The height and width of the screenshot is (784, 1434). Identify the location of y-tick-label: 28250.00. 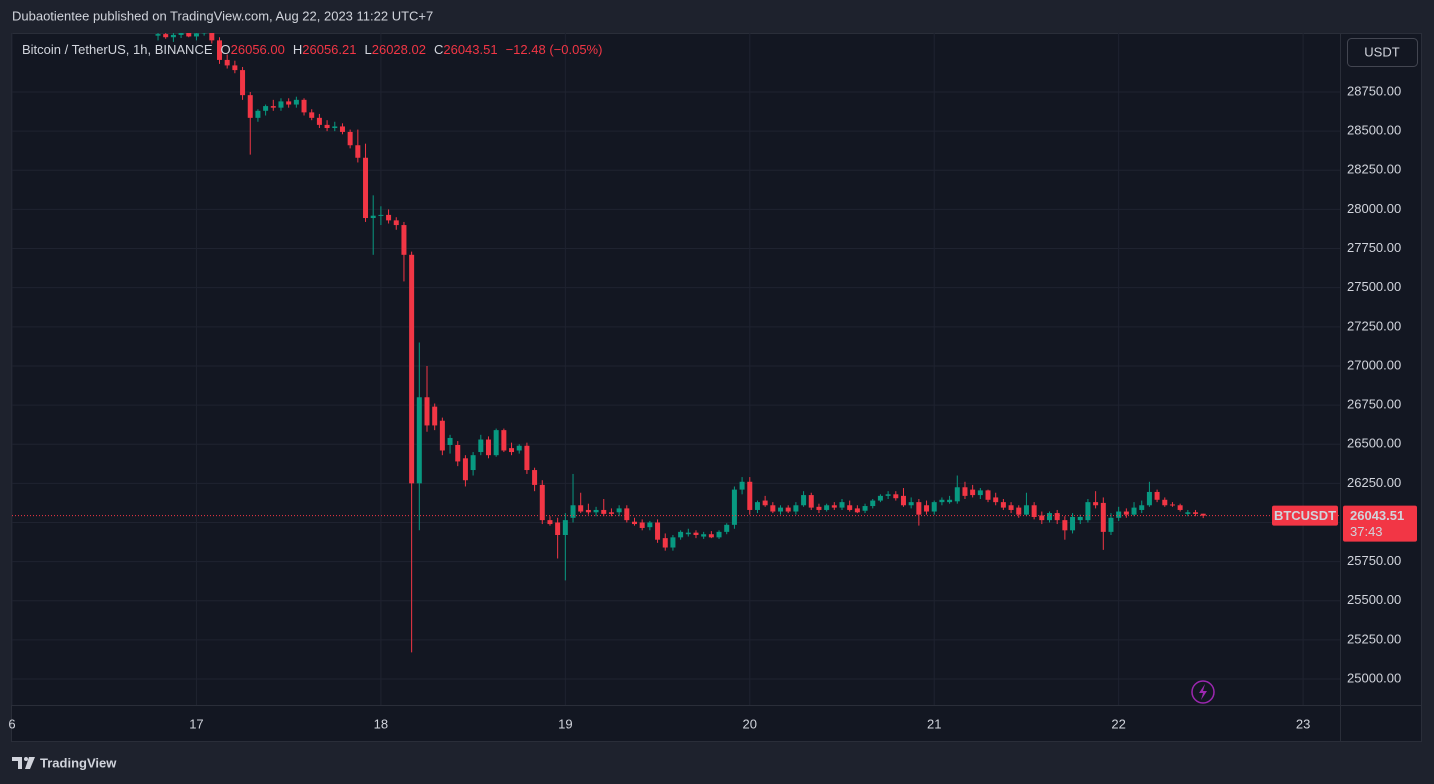
(1374, 169).